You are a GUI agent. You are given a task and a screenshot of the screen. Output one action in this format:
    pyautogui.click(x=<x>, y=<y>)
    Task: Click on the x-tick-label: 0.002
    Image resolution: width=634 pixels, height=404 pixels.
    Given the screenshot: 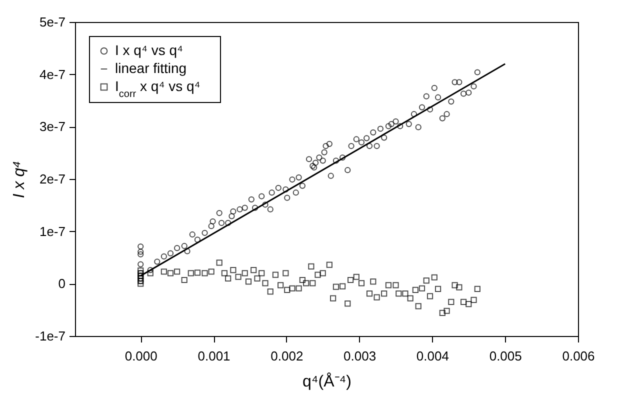 What is the action you would take?
    pyautogui.click(x=287, y=356)
    